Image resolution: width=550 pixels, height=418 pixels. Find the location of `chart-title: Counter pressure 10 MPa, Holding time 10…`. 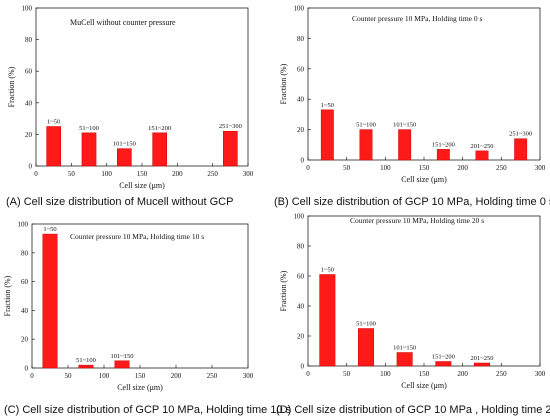

chart-title: Counter pressure 10 MPa, Holding time 10… is located at coordinates (137, 236).